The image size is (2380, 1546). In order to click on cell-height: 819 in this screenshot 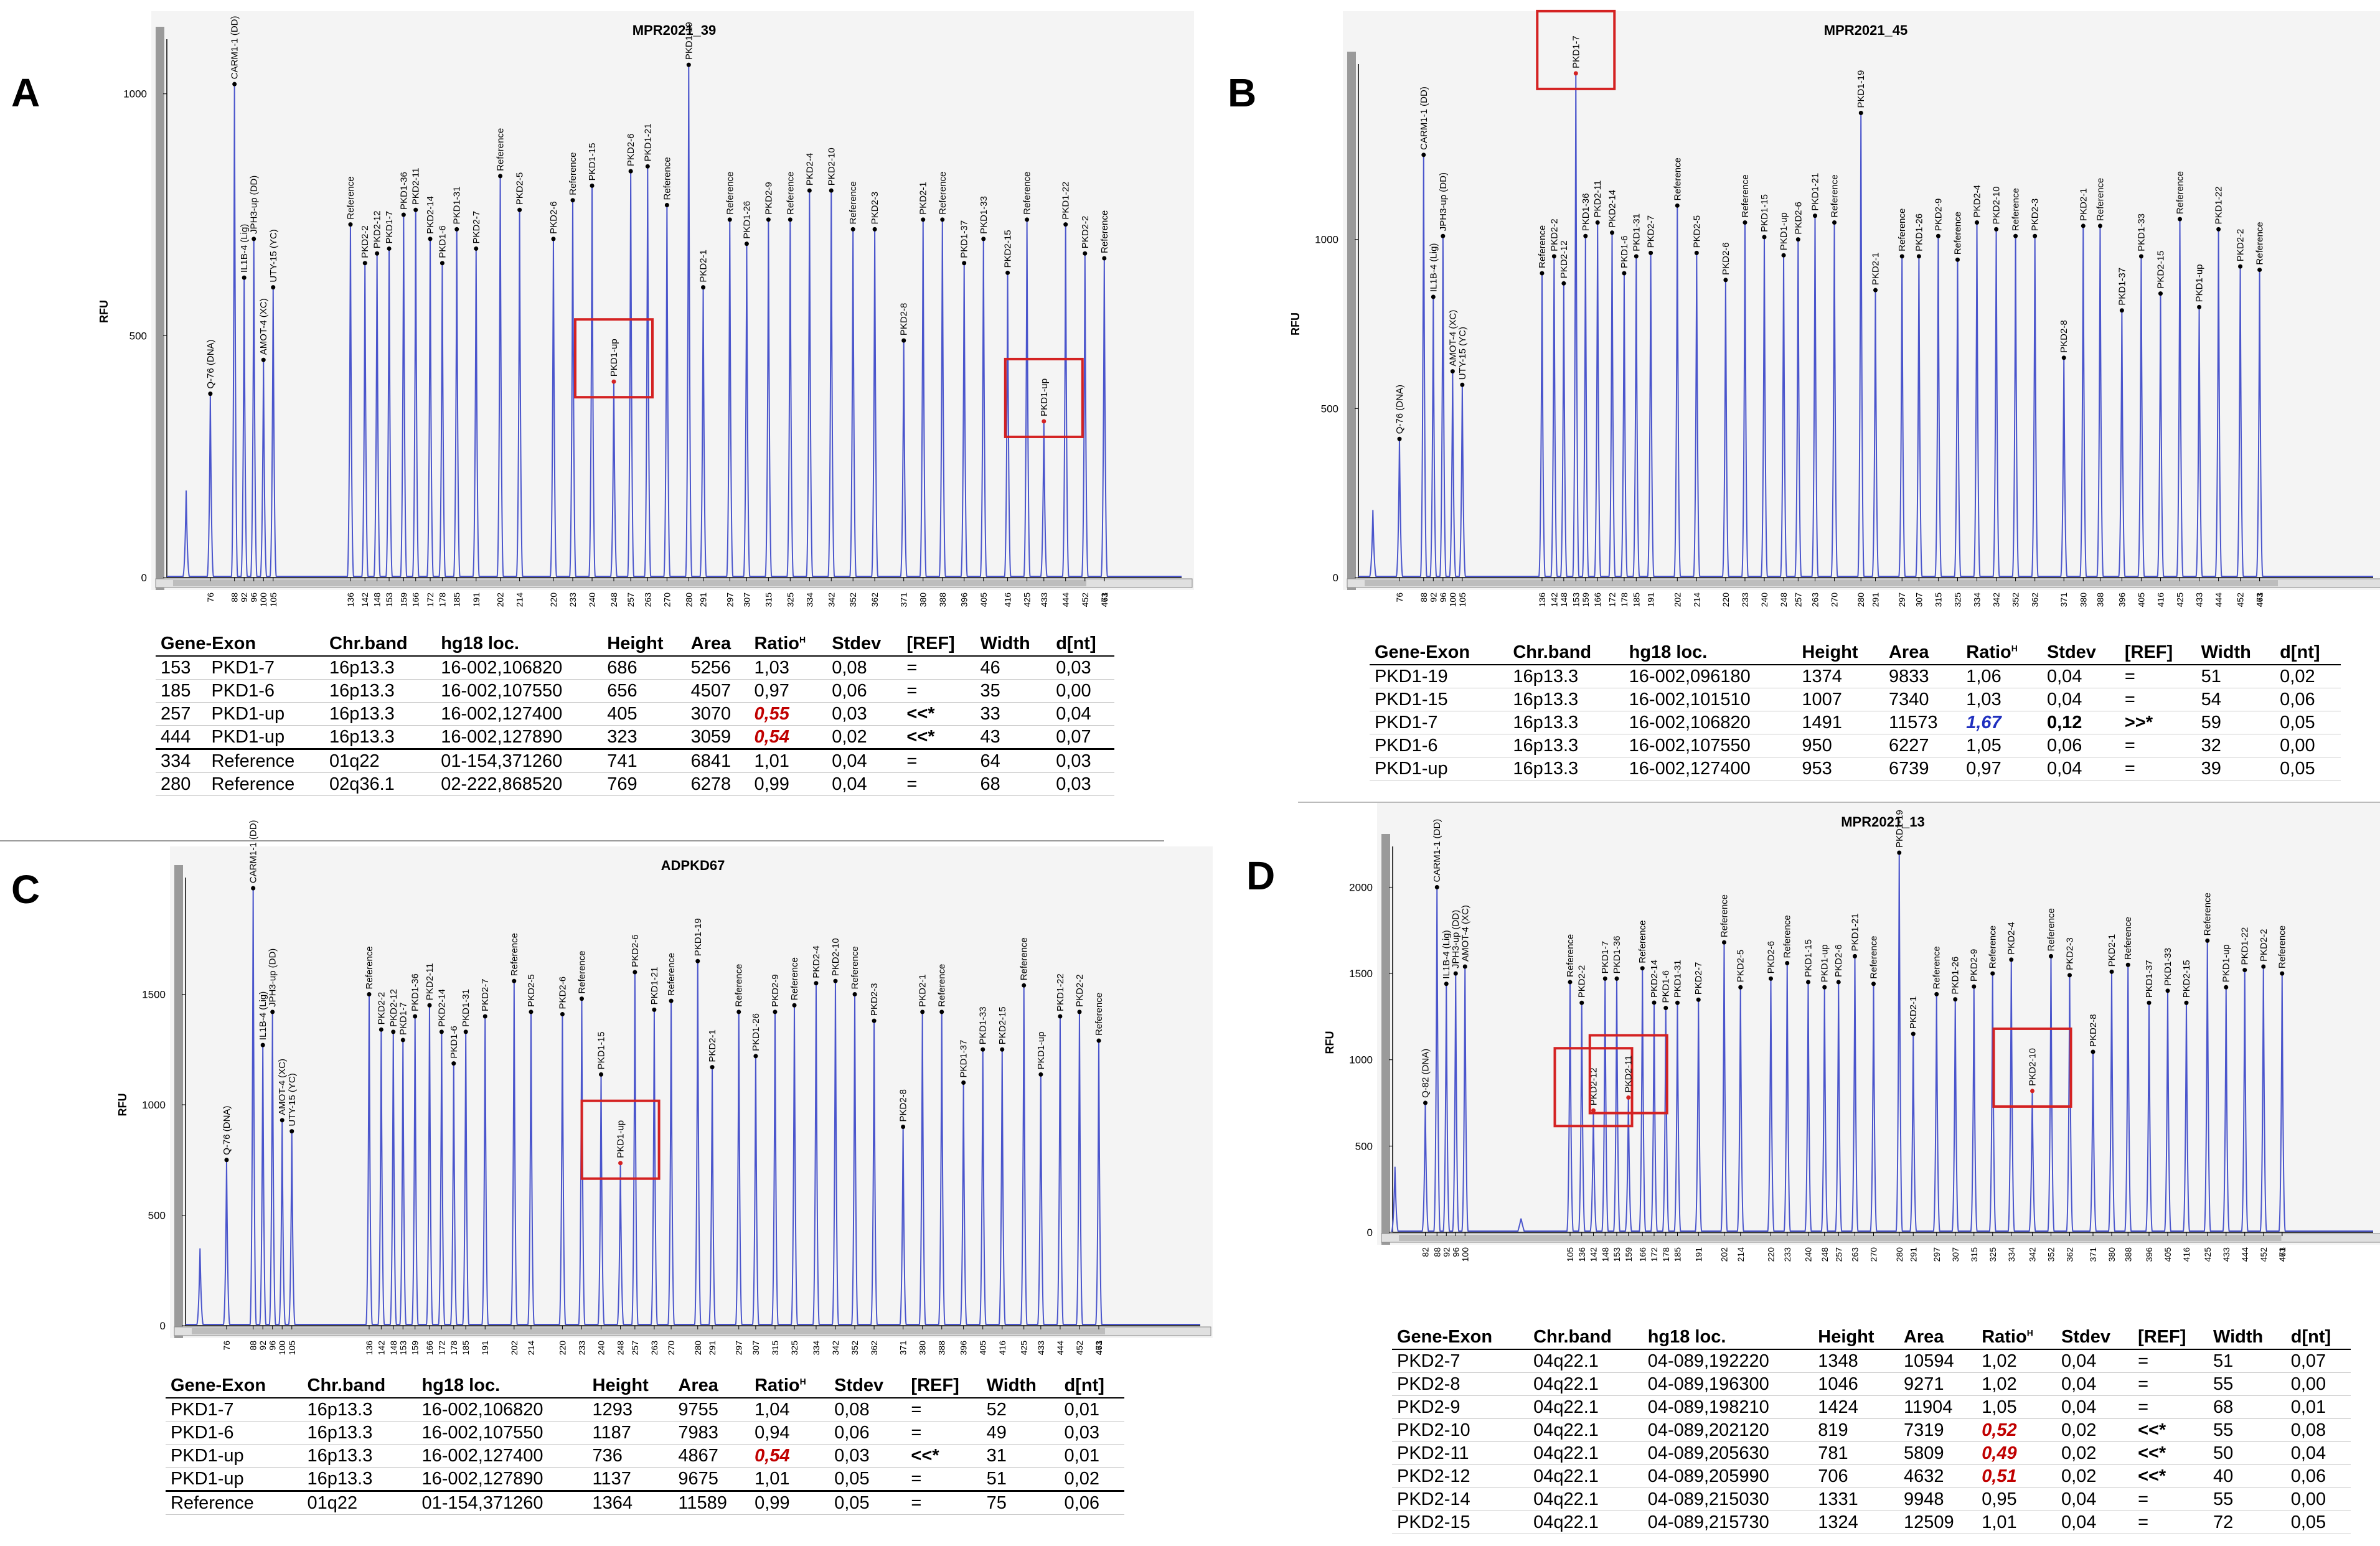, I will do `click(1856, 1430)`.